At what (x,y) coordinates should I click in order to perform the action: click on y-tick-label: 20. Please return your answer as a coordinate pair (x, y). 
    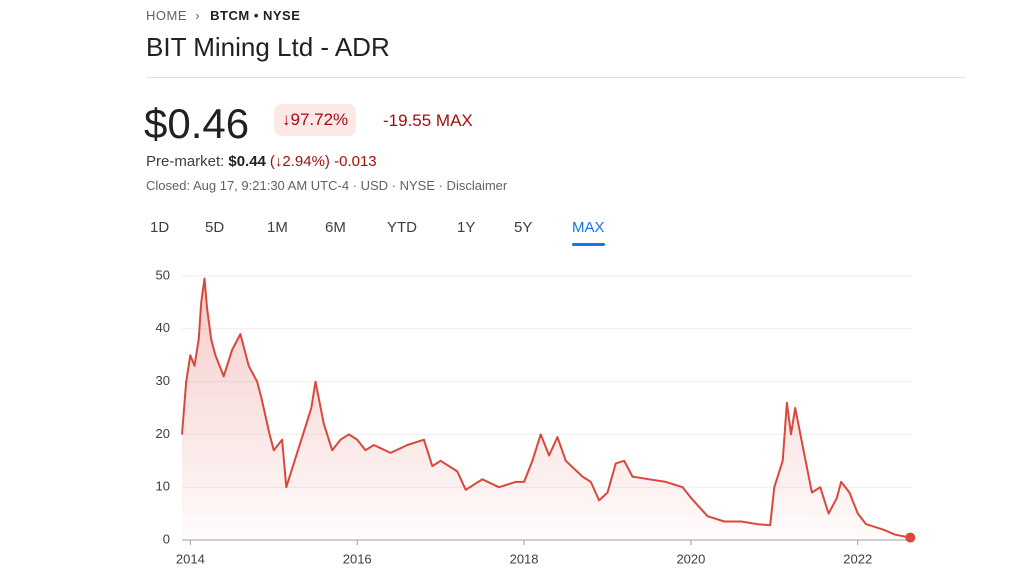
    Looking at the image, I should click on (163, 433).